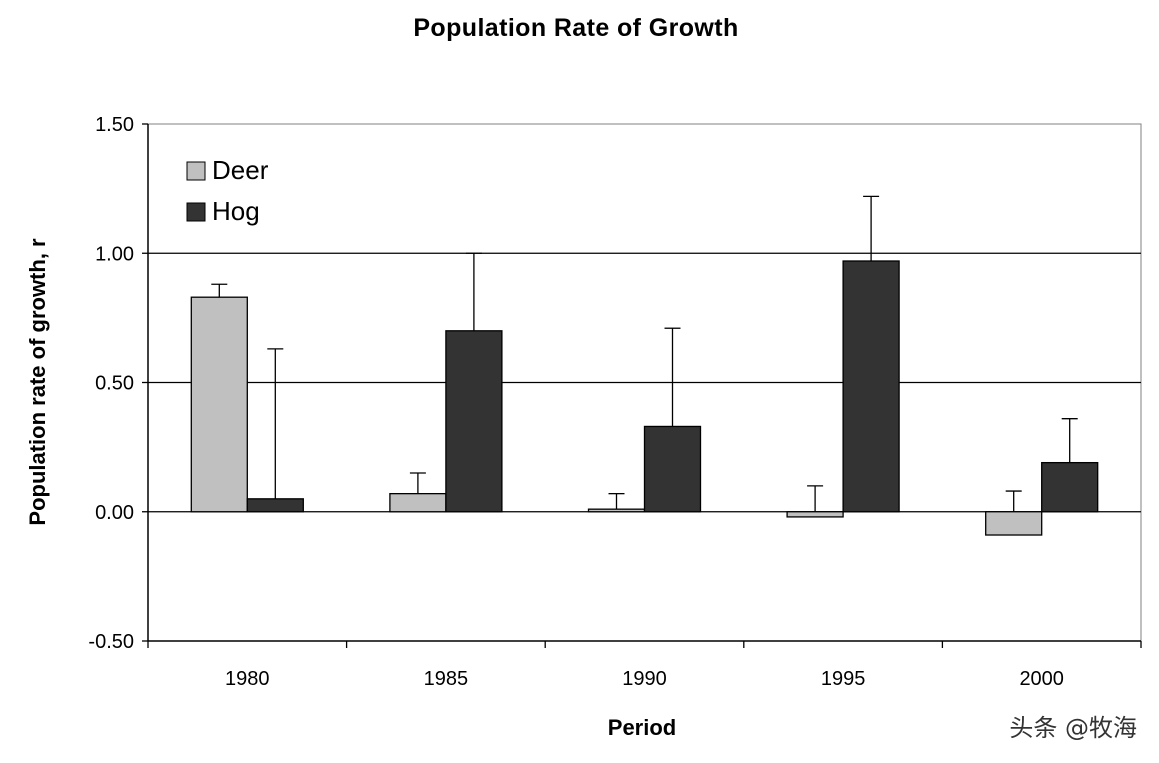 This screenshot has height=763, width=1159. Describe the element at coordinates (196, 212) in the screenshot. I see `legend-swatch-hog` at that location.